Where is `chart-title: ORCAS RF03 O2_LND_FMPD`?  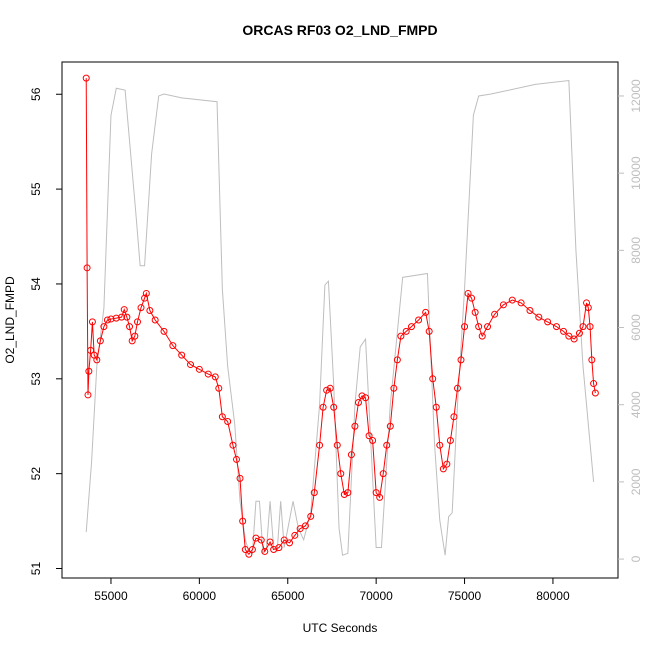 chart-title: ORCAS RF03 O2_LND_FMPD is located at coordinates (339, 30).